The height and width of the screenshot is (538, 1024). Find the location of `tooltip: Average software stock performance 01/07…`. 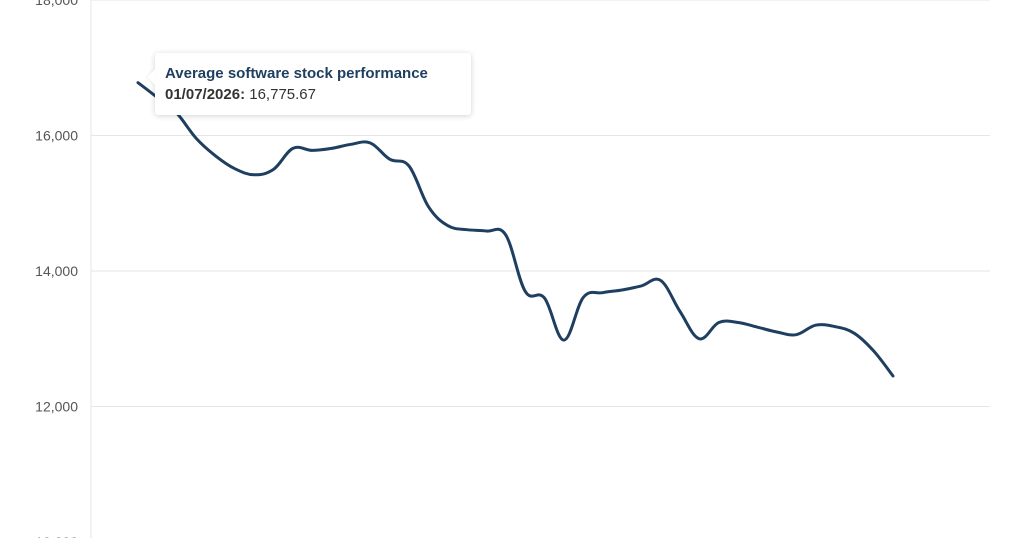

tooltip: Average software stock performance 01/07… is located at coordinates (313, 84).